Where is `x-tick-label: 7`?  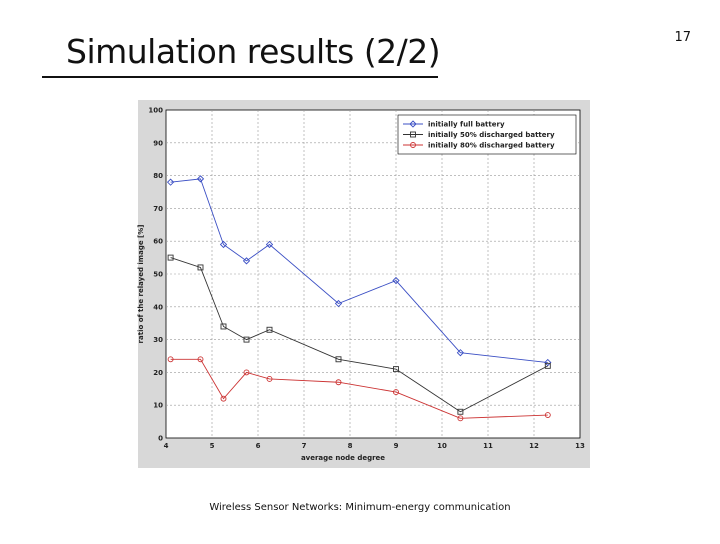 x-tick-label: 7 is located at coordinates (304, 446).